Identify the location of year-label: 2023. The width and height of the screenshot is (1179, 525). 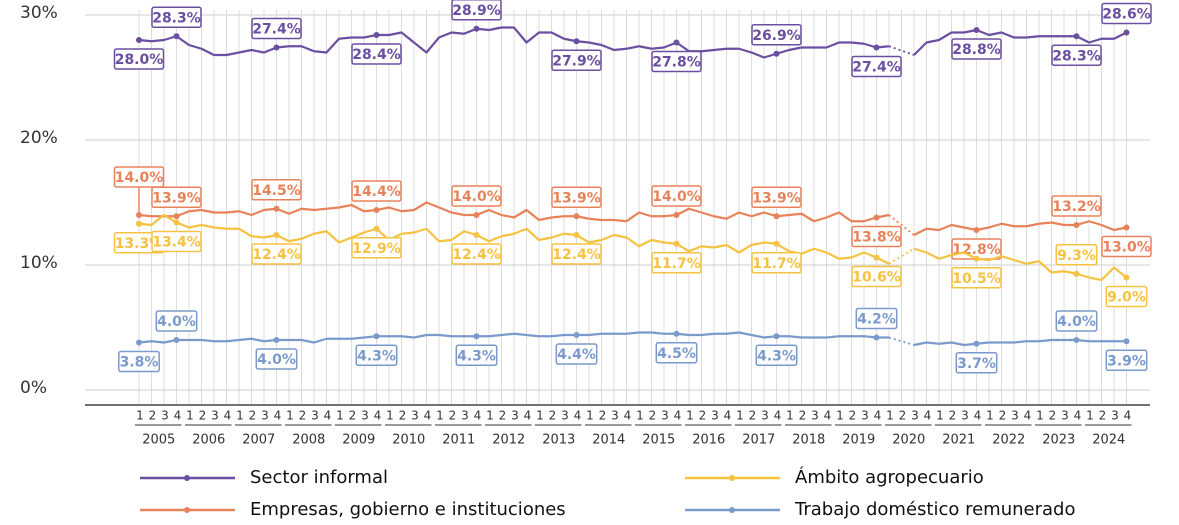
(1058, 440).